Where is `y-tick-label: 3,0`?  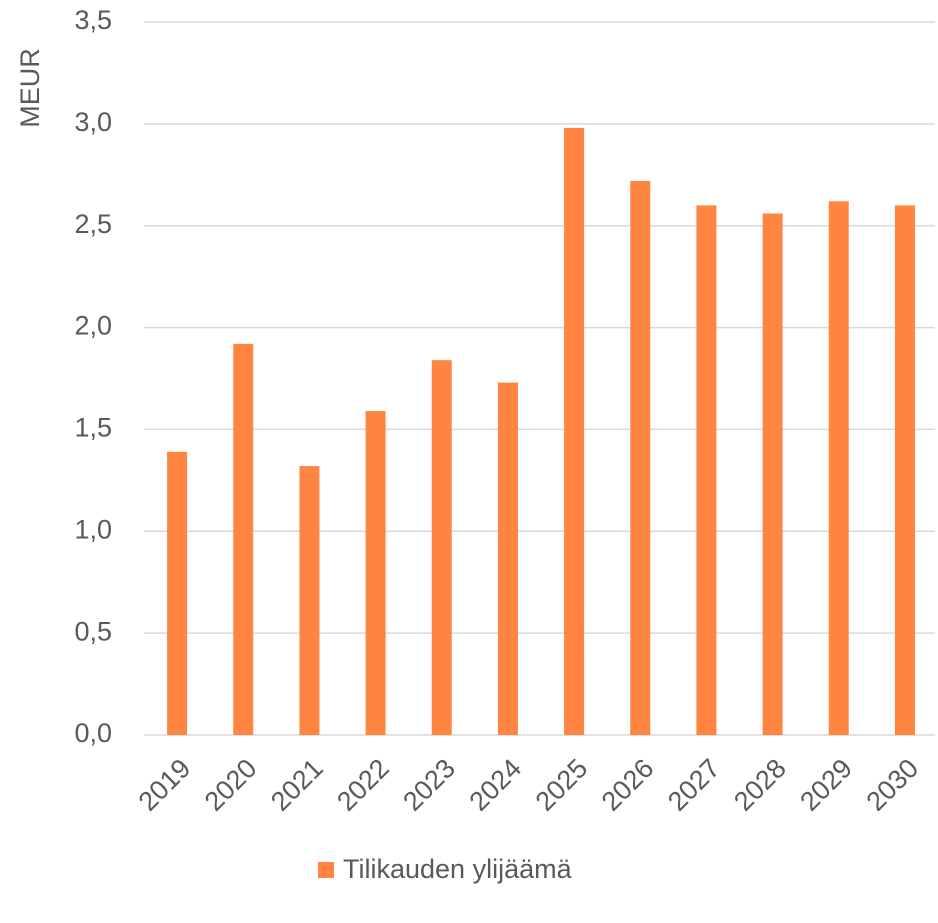
y-tick-label: 3,0 is located at coordinates (93, 122).